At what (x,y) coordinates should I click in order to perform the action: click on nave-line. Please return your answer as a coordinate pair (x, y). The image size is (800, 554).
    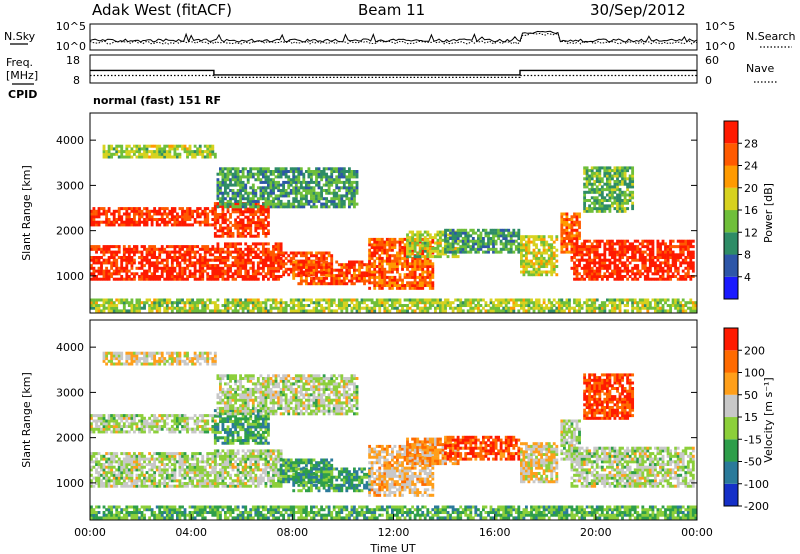
    Looking at the image, I should click on (393, 76).